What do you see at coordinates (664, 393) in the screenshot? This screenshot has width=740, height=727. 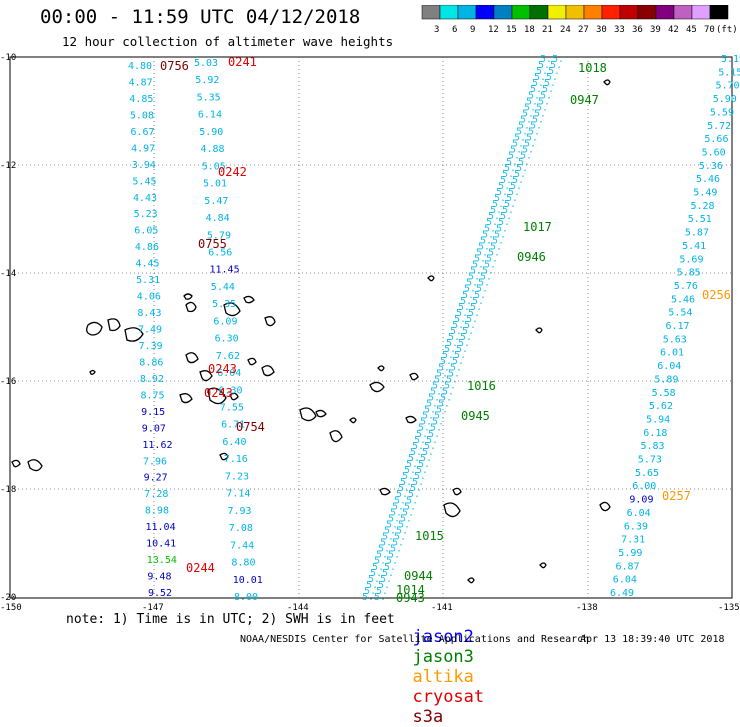 I see `wave-height-label: 5.58` at bounding box center [664, 393].